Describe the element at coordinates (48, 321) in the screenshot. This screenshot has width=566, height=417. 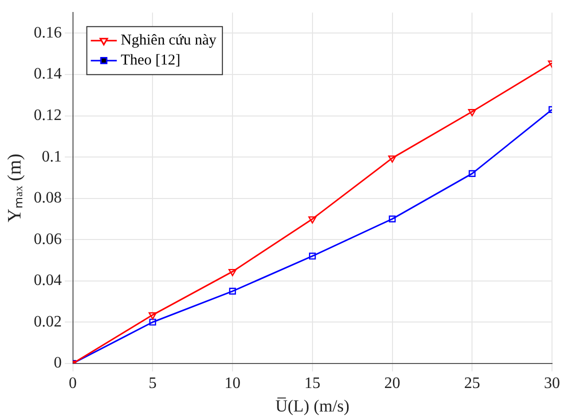
I see `y-tick-label: 0.02` at that location.